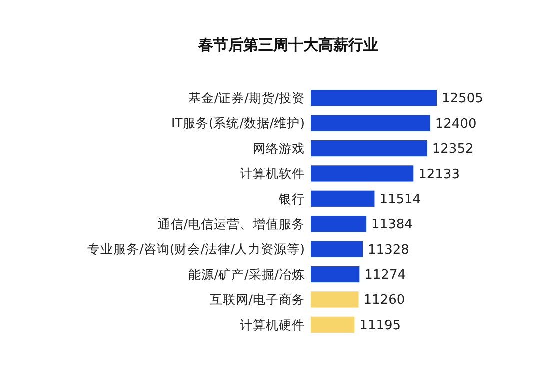 This screenshot has width=557, height=368. Describe the element at coordinates (257, 300) in the screenshot. I see `y-tick-label: 互联网/电子商务` at that location.